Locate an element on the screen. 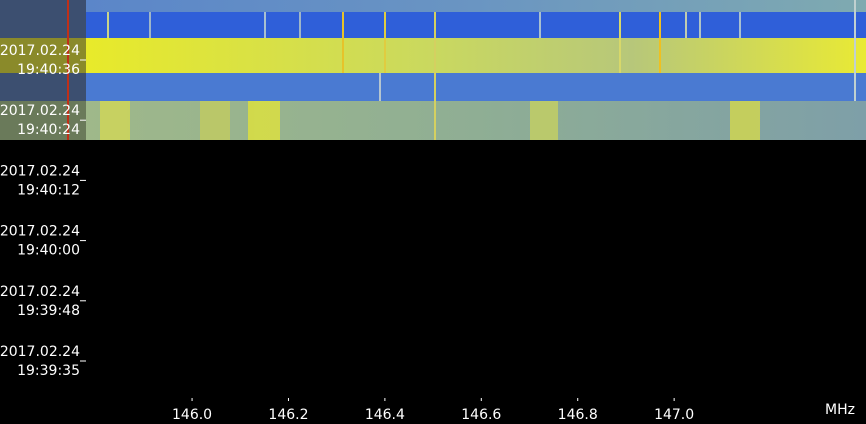  y-tick-time: 19:40:00 is located at coordinates (48, 251).